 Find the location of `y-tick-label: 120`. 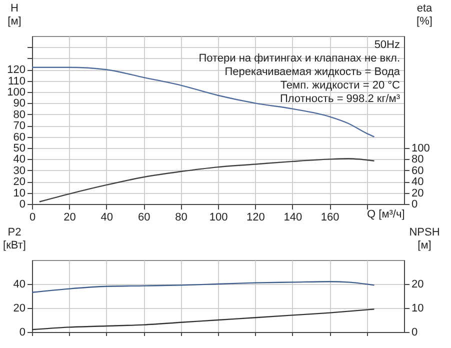

y-tick-label: 120 is located at coordinates (16, 70).